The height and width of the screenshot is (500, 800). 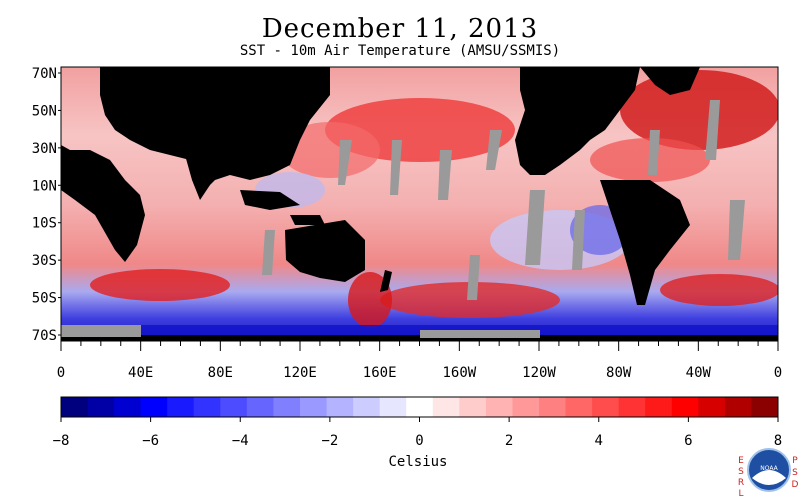 What do you see at coordinates (220, 373) in the screenshot?
I see `longitude-label: 80E` at bounding box center [220, 373].